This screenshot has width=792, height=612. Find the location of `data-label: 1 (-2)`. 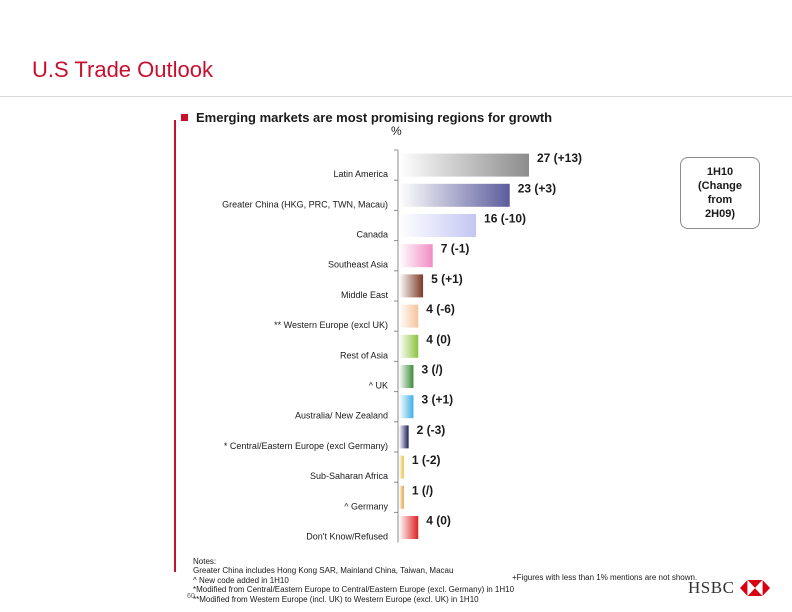

data-label: 1 (-2) is located at coordinates (426, 460).